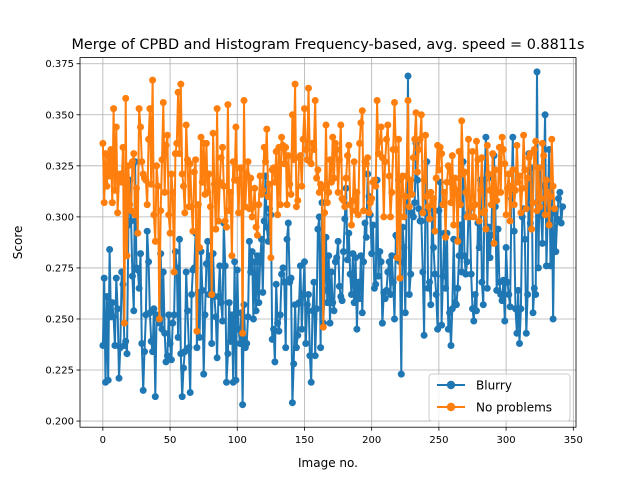  What do you see at coordinates (371, 440) in the screenshot?
I see `x-tick-label: 200` at bounding box center [371, 440].